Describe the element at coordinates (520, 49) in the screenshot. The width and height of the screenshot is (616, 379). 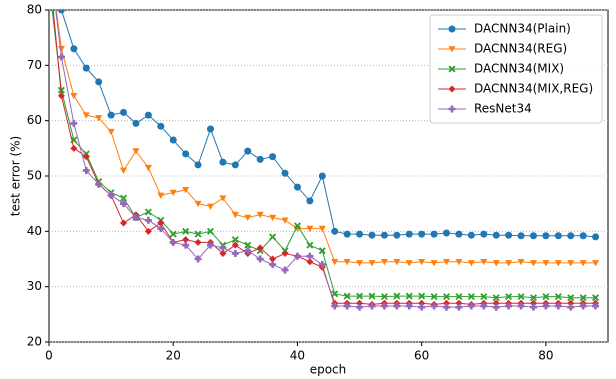
I see `legend-label: DACNN34(REG)` at that location.